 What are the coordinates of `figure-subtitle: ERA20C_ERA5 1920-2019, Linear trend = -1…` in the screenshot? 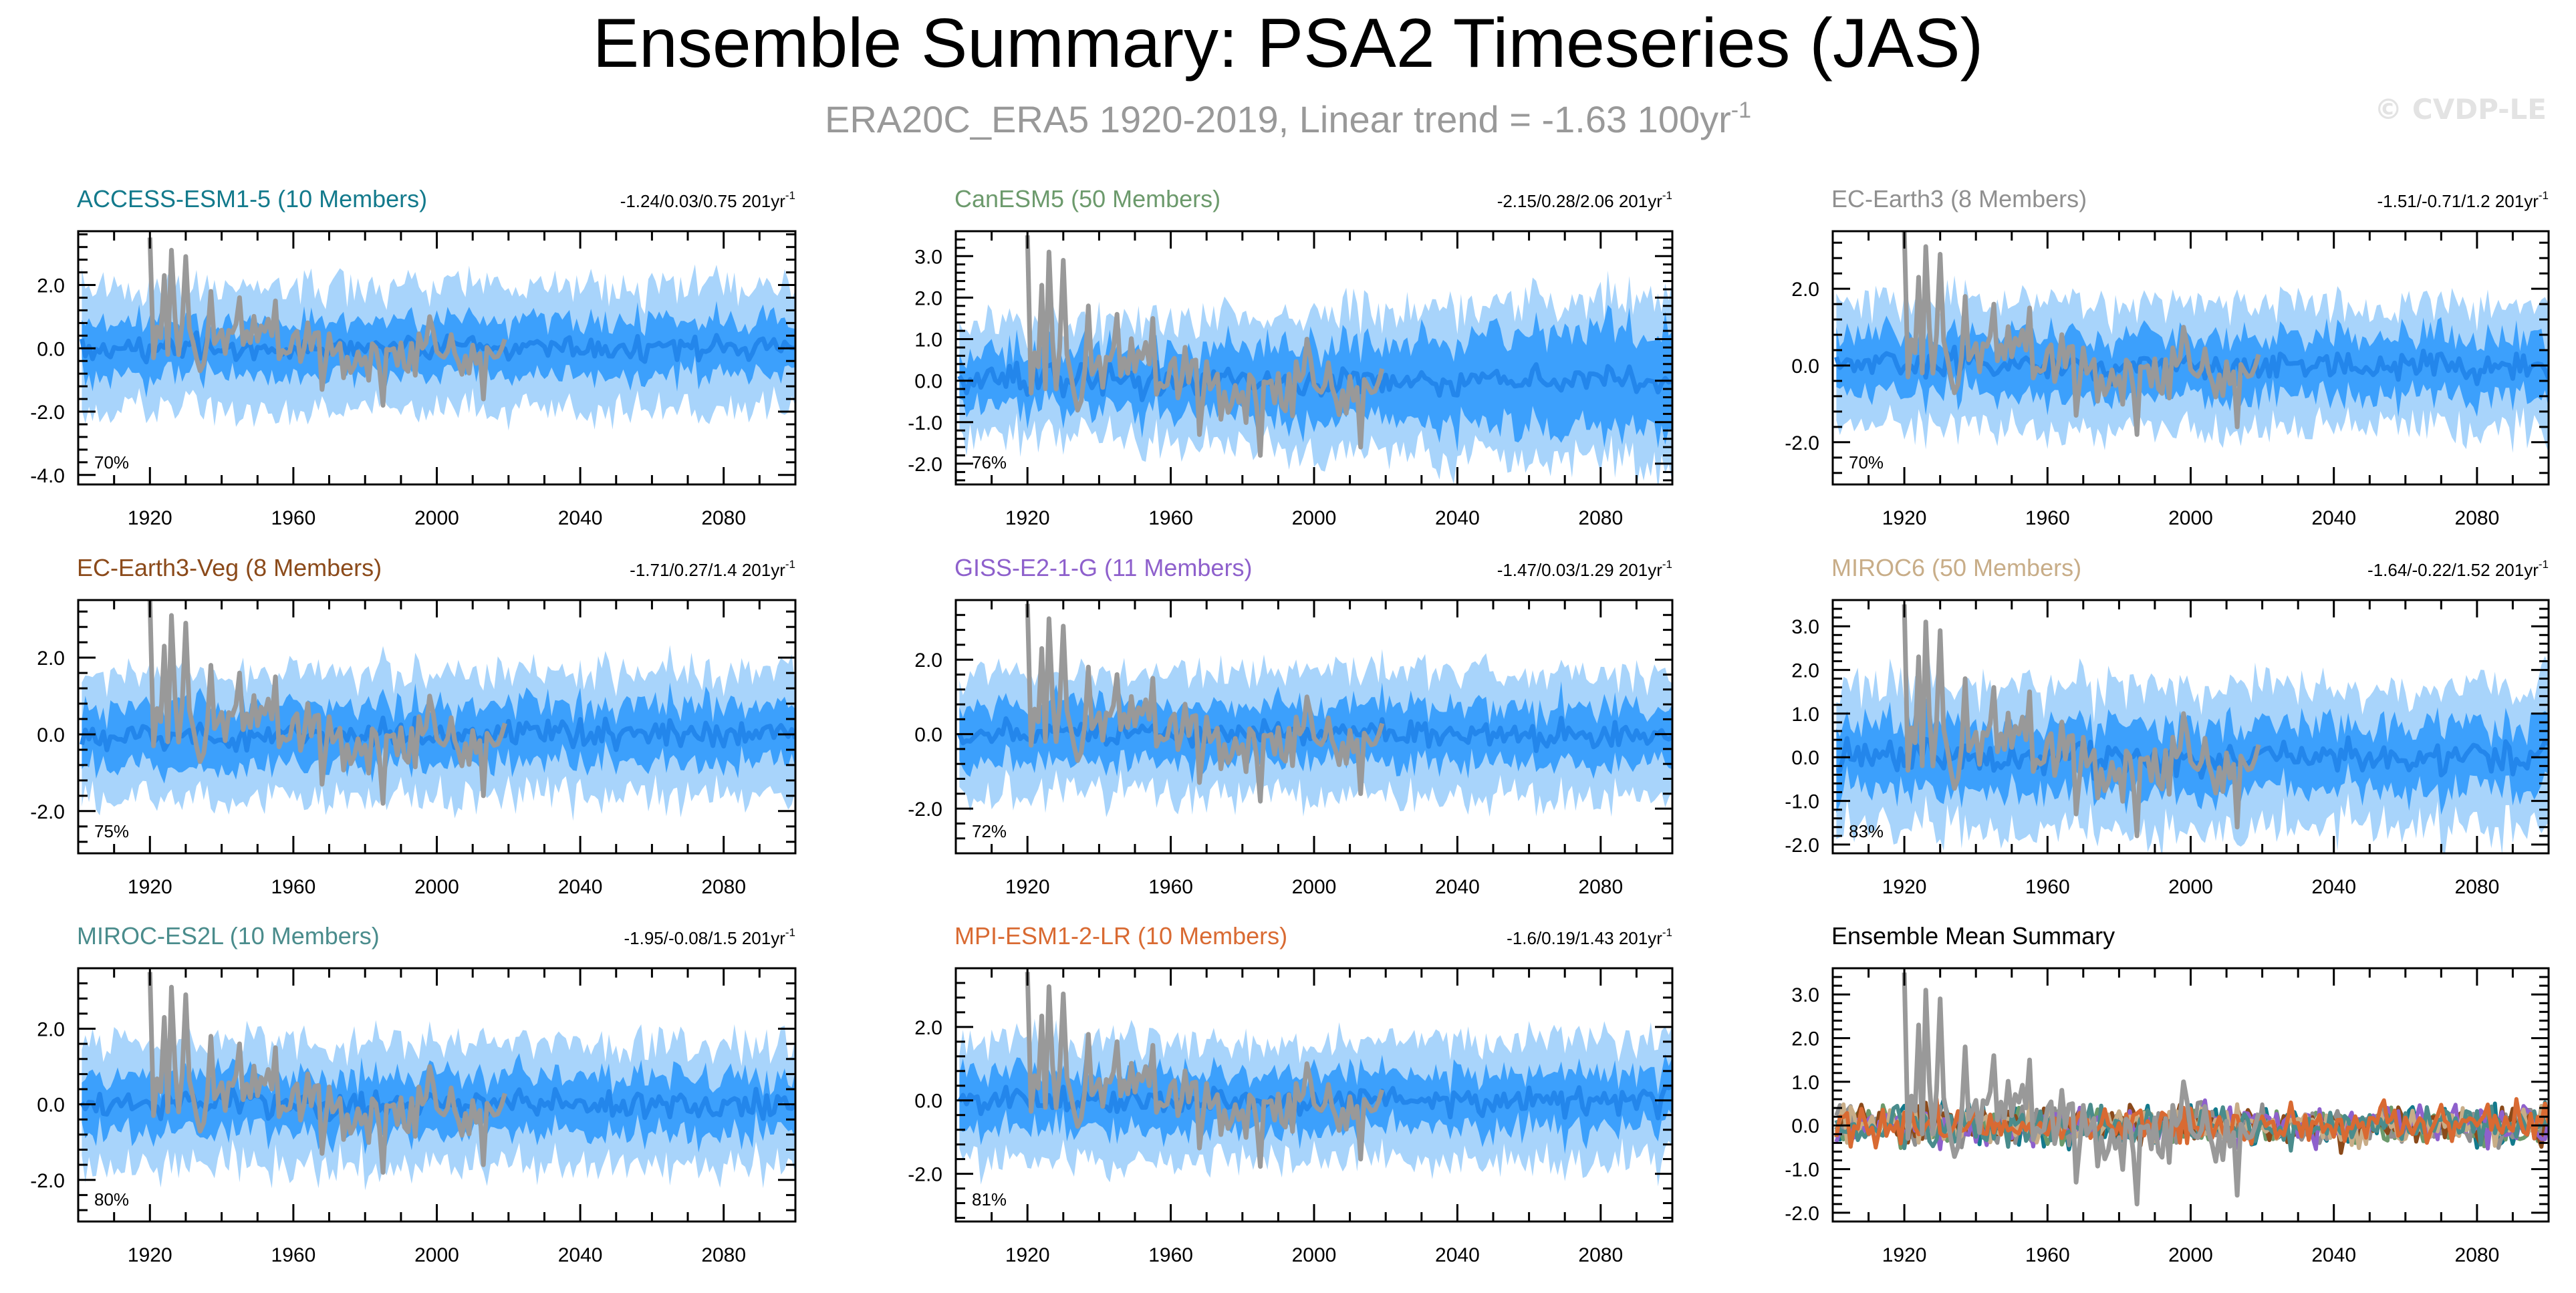 It's located at (1288, 119).